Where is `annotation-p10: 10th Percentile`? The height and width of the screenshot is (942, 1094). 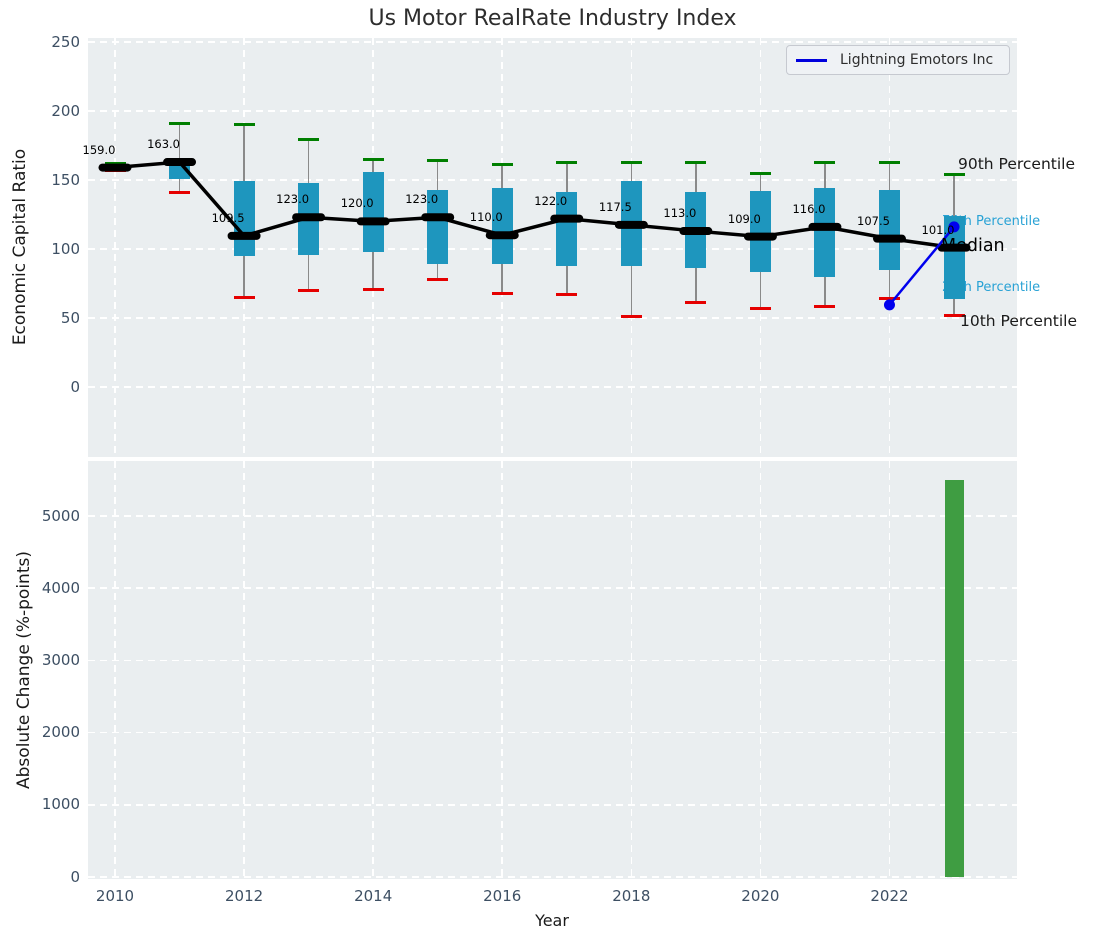
annotation-p10: 10th Percentile is located at coordinates (1019, 321).